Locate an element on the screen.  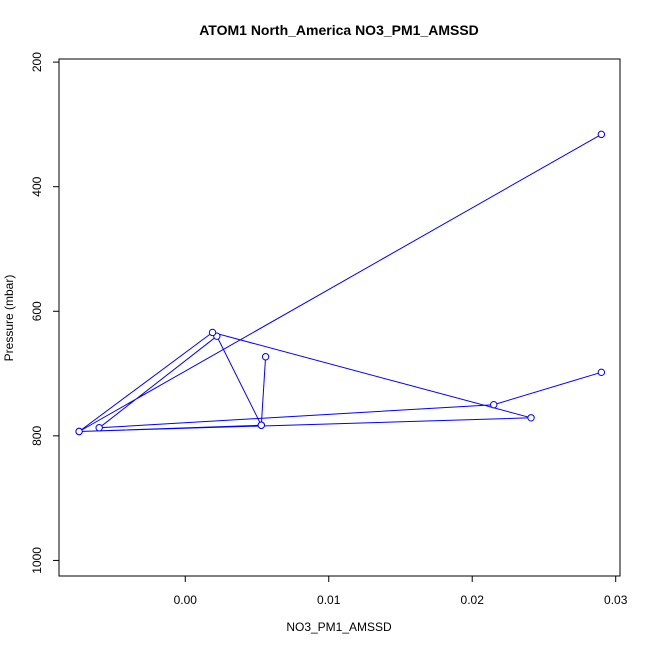
y-tick-label: 1000 is located at coordinates (37, 560).